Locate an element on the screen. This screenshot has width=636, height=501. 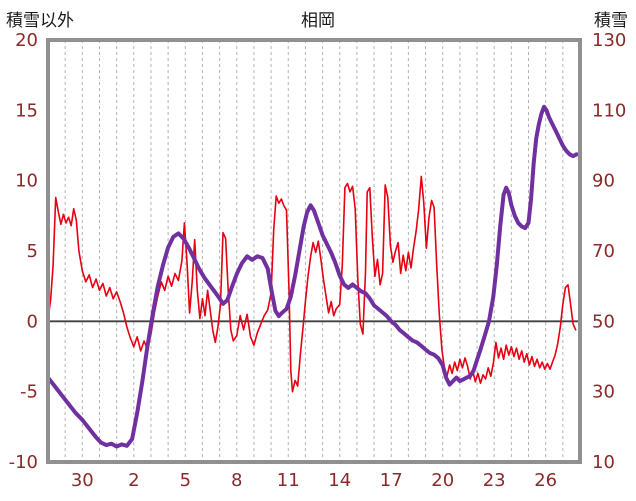
right-axis-title: 積雪 is located at coordinates (611, 21).